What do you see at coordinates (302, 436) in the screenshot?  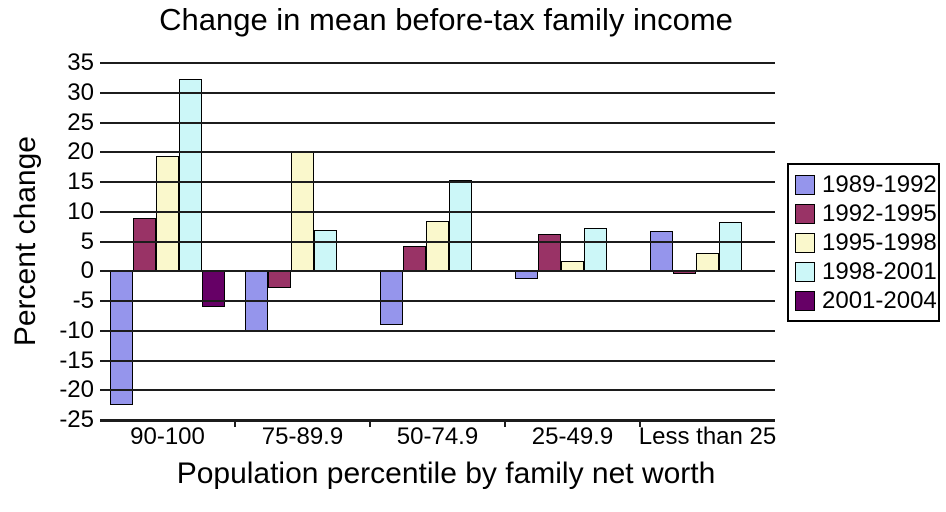 I see `x-category-label: 75-89.9` at bounding box center [302, 436].